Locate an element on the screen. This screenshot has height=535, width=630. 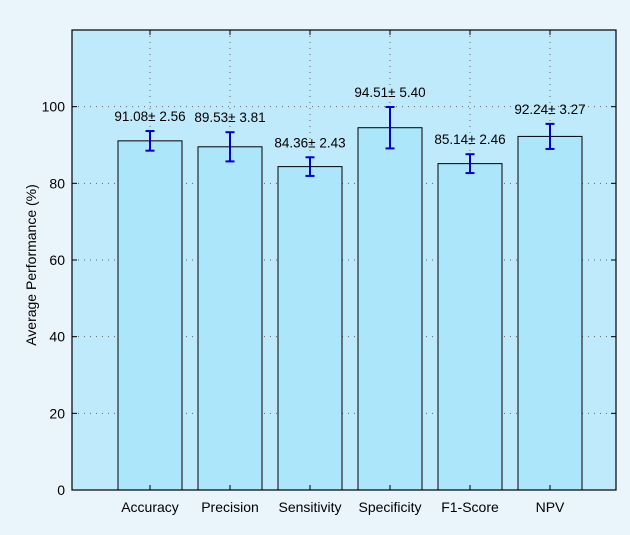
x-tick-label: NPV is located at coordinates (550, 507).